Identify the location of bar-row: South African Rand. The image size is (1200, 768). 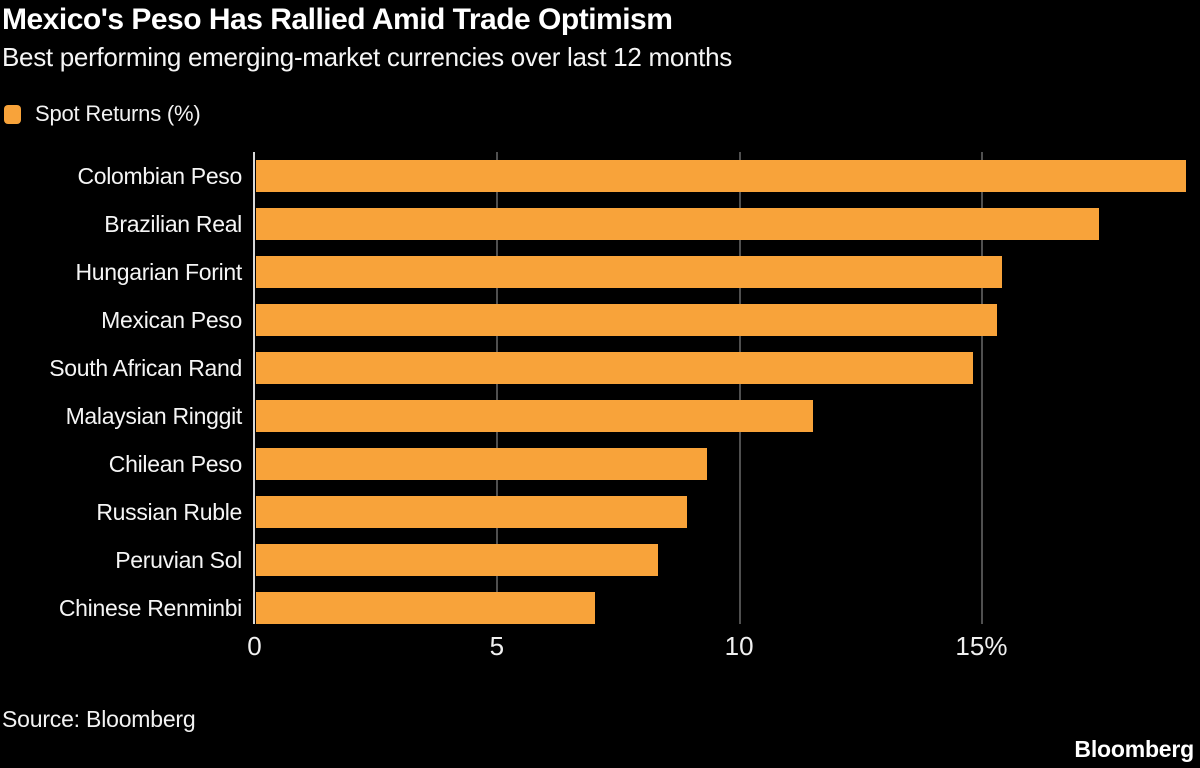
(600, 368).